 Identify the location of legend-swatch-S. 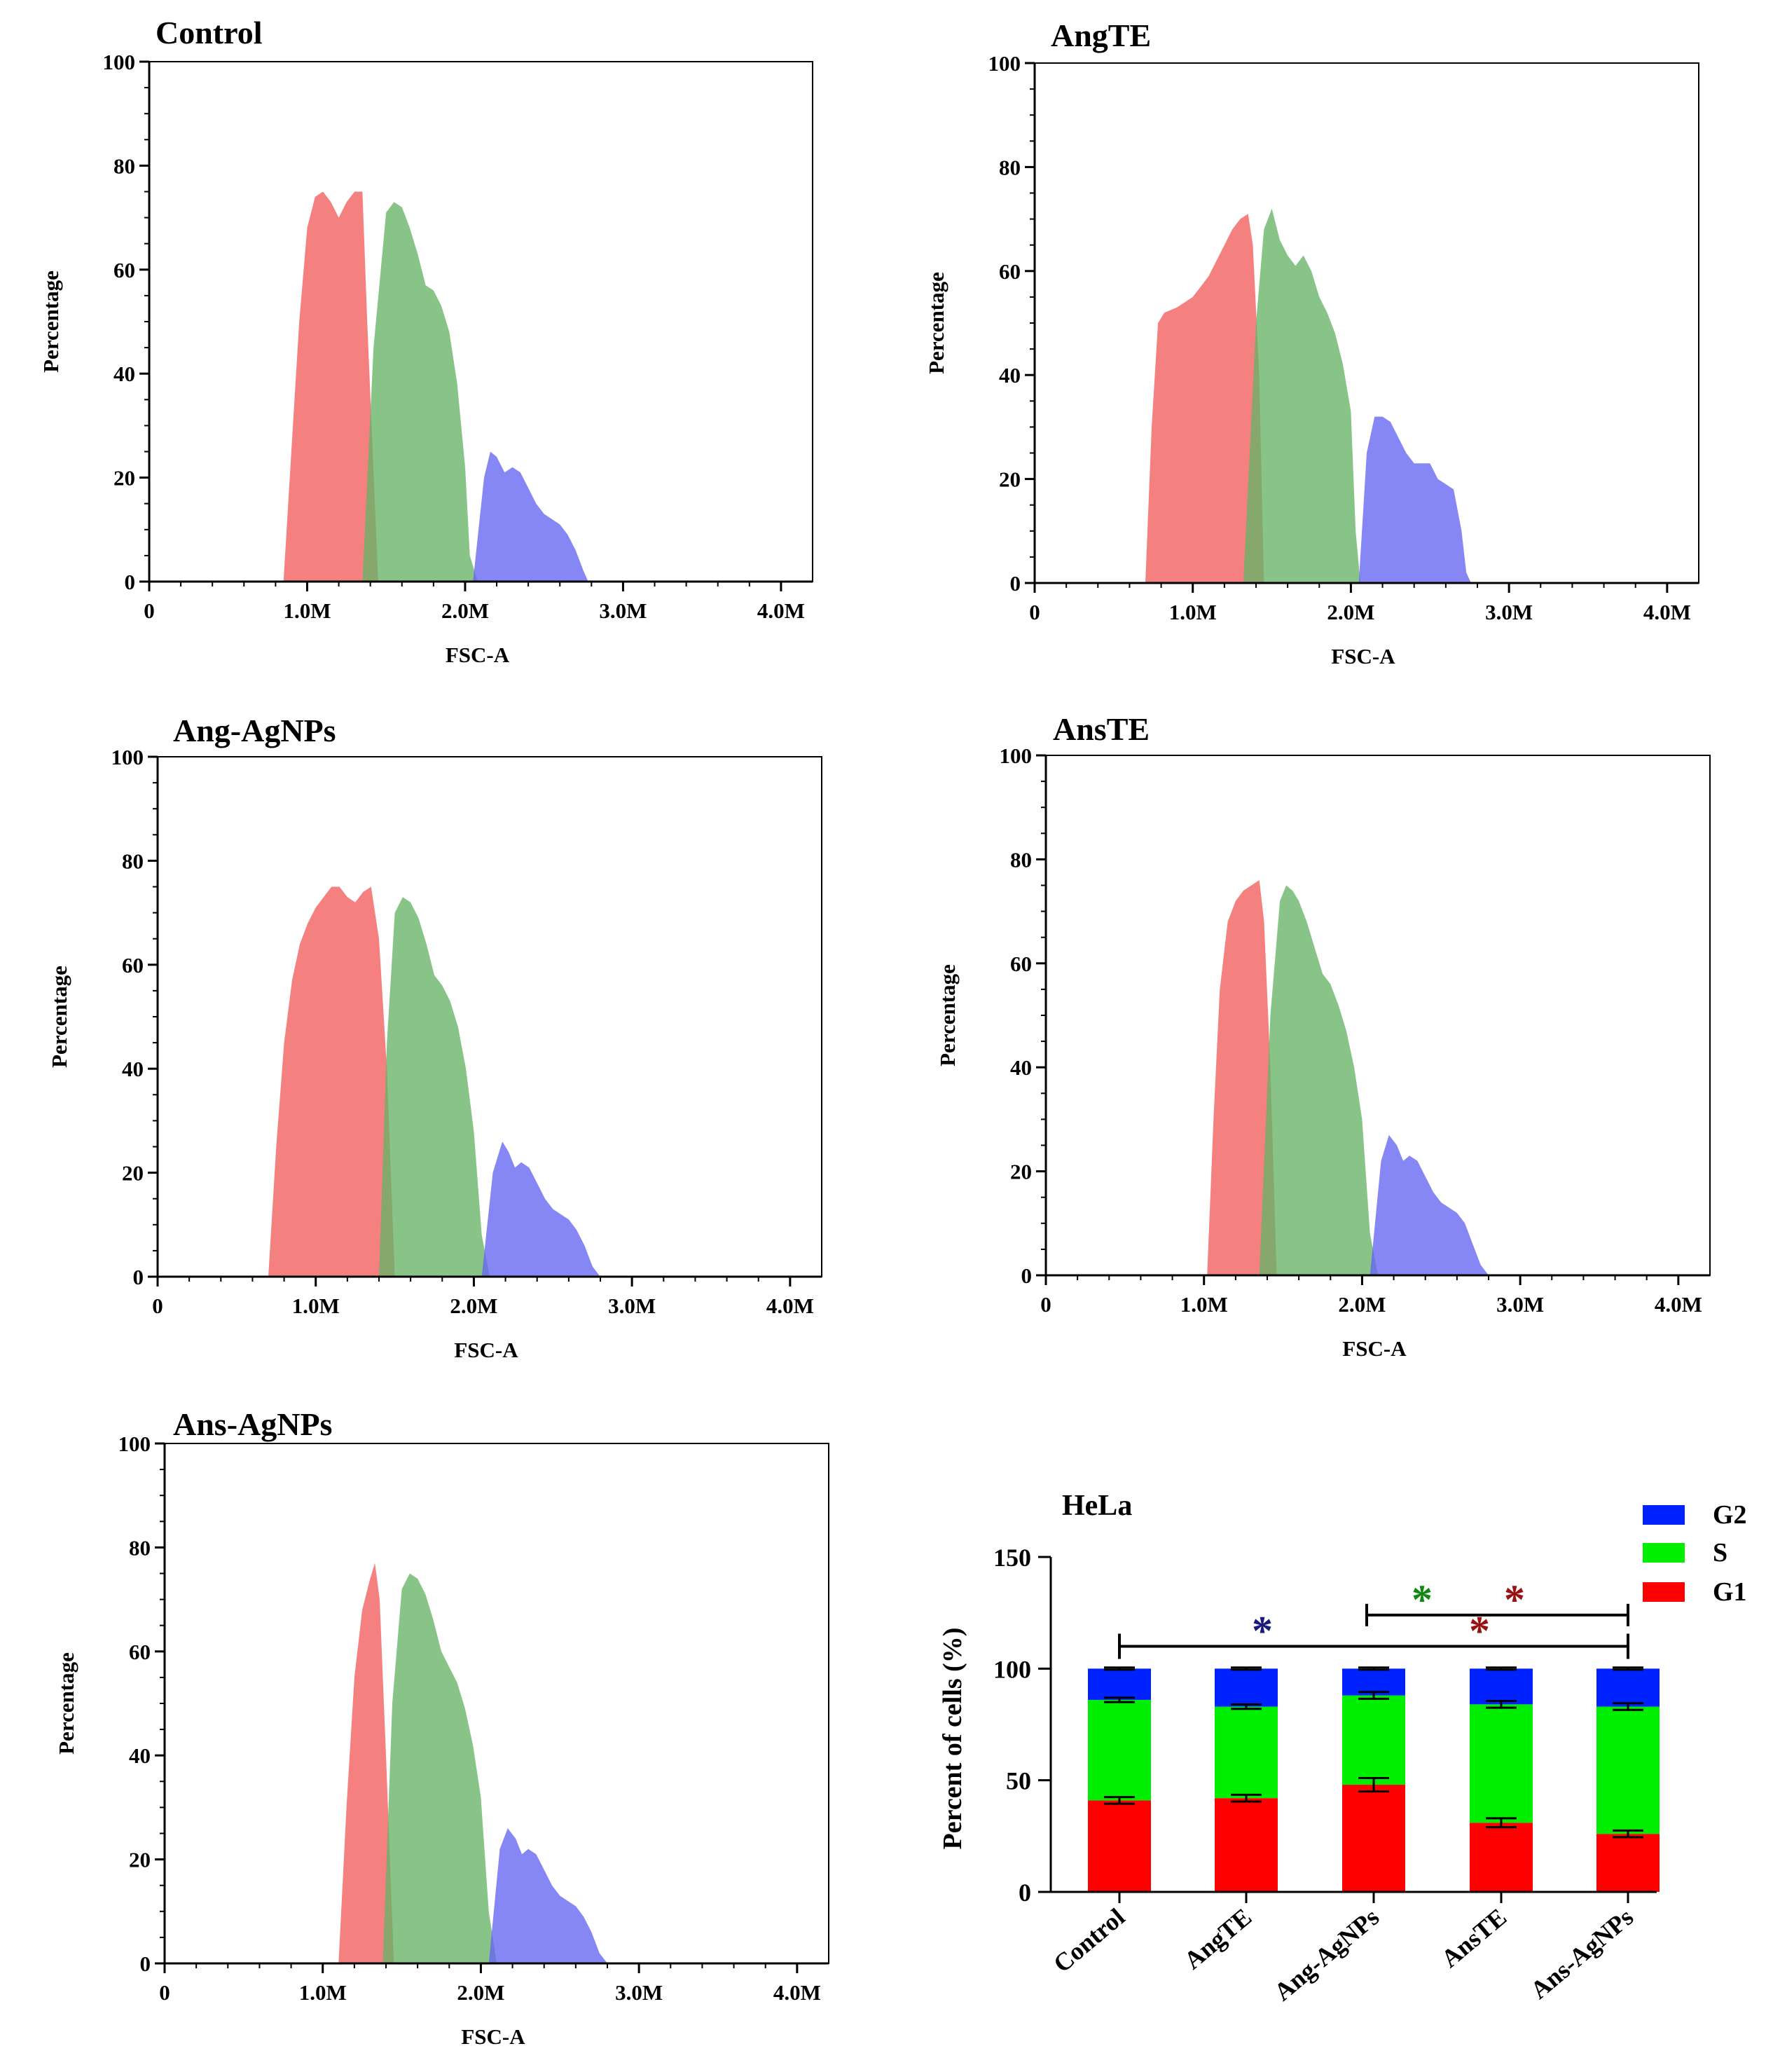
(1664, 1553).